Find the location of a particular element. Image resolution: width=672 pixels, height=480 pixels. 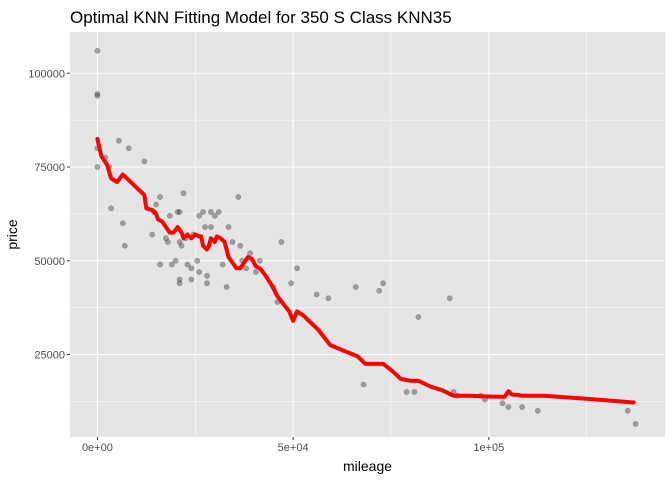

y-axis-ticks: 25000 50000 75000 100000 is located at coordinates (49, 215).